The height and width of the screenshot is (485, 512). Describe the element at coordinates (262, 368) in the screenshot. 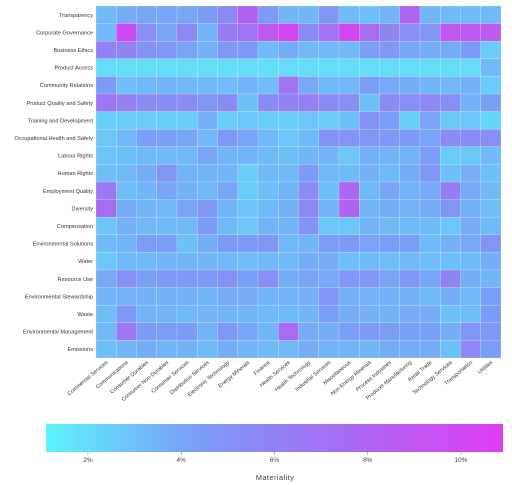

I see `column-label: Finance` at that location.